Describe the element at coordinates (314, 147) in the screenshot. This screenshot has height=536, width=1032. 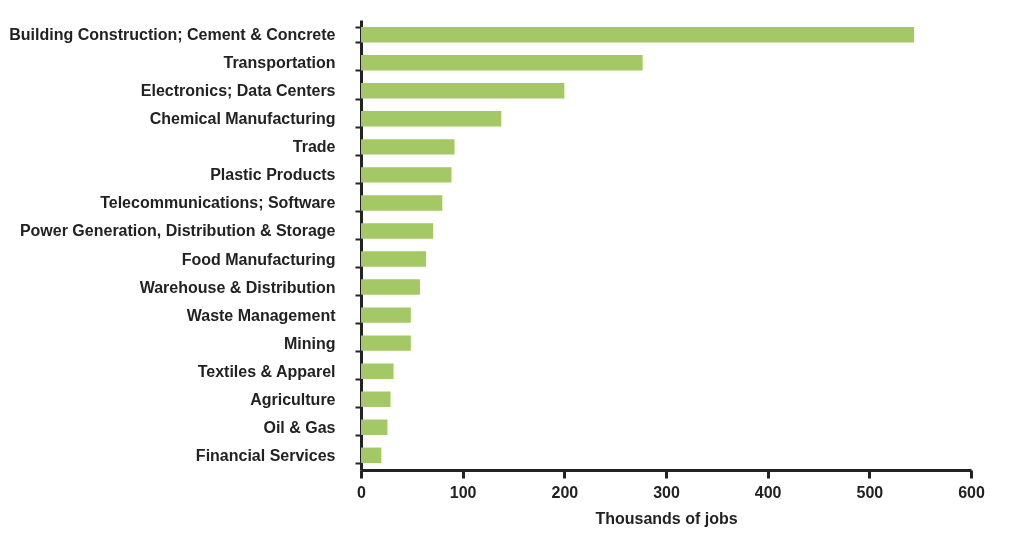
I see `y-tick-label: Trade` at that location.